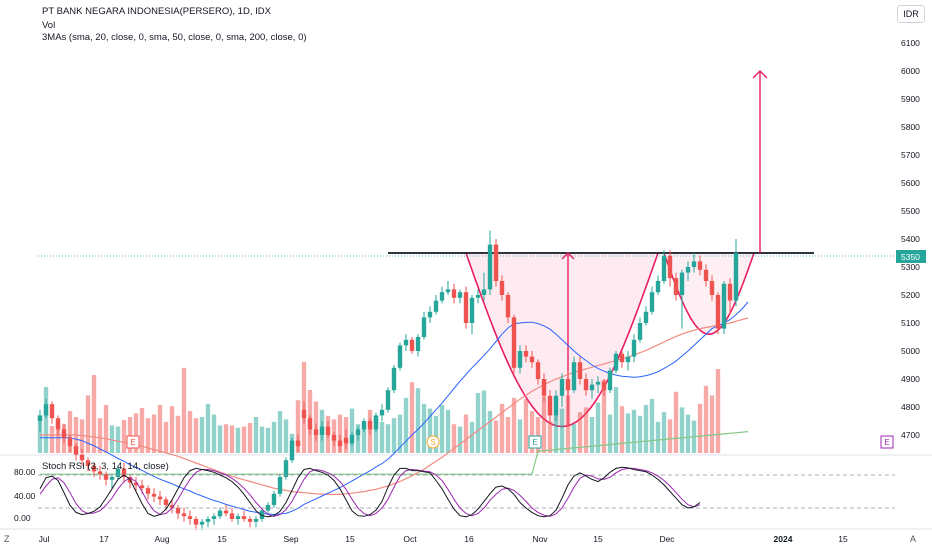 Image resolution: width=932 pixels, height=550 pixels. I want to click on price-tick-label: 5700, so click(910, 155).